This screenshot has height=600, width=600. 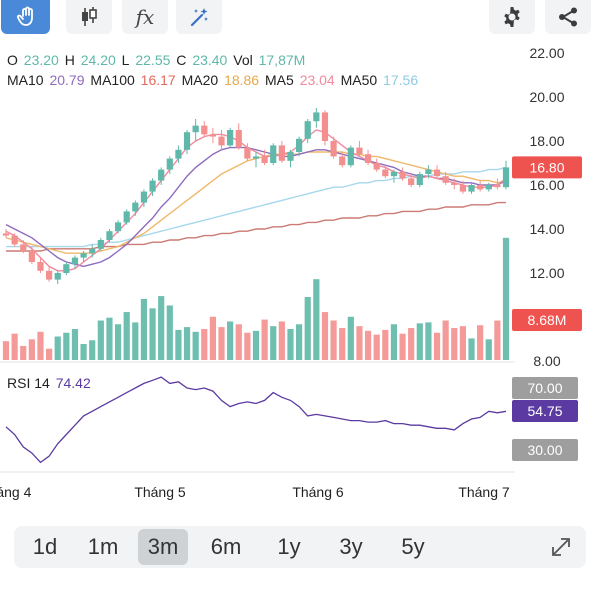 What do you see at coordinates (28, 383) in the screenshot?
I see `rsi-label: RSI 14` at bounding box center [28, 383].